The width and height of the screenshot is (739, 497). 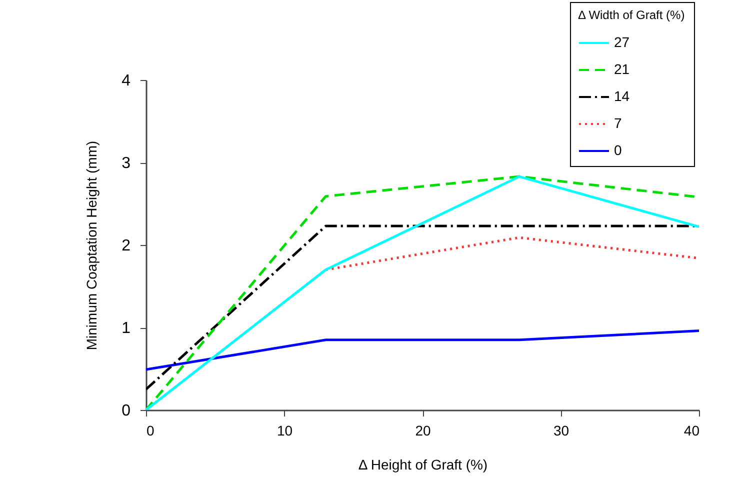 I want to click on y-tick-label: 0, so click(x=126, y=411).